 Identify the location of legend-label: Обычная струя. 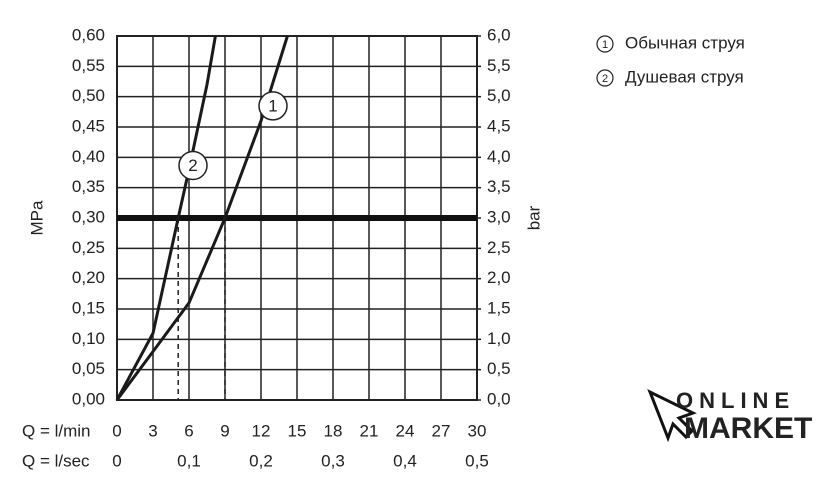
(685, 42).